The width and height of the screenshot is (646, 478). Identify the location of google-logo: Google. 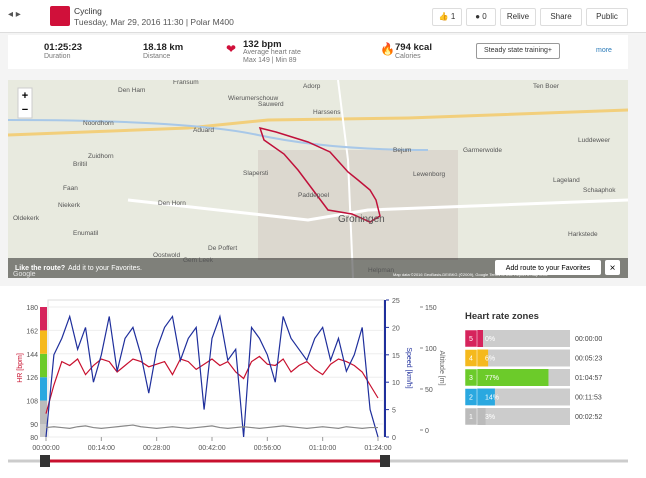
(24, 274).